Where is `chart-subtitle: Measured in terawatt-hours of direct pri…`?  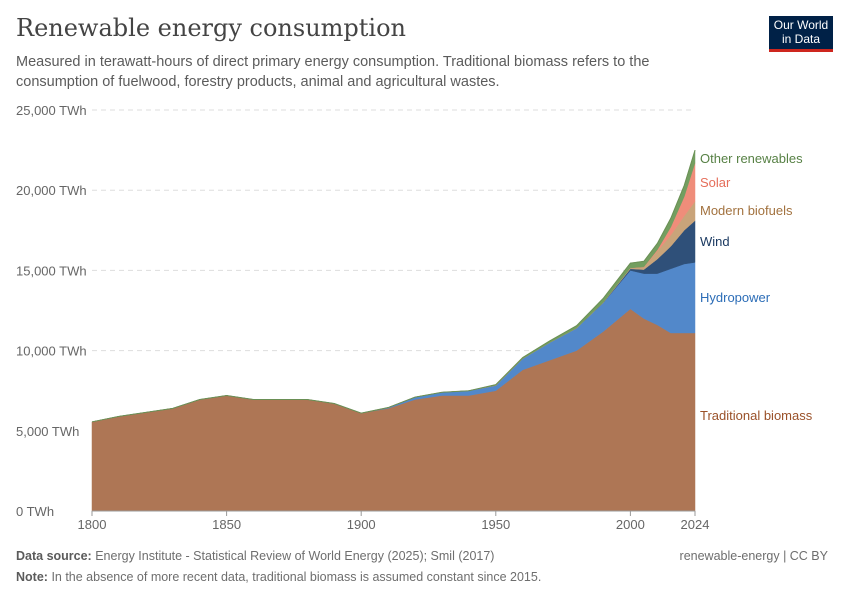 chart-subtitle: Measured in terawatt-hours of direct pri… is located at coordinates (333, 72).